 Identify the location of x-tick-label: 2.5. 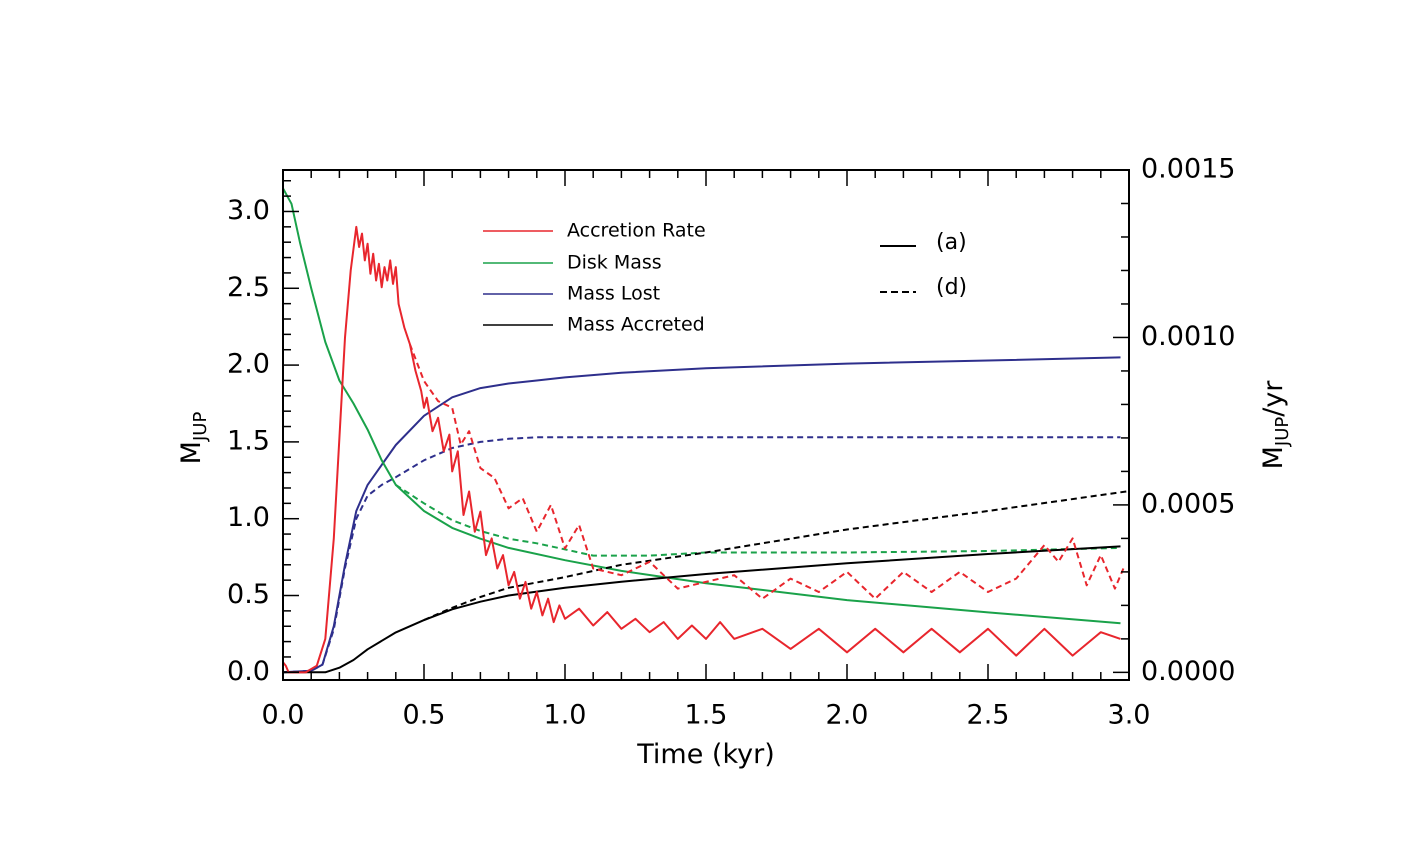
(988, 715).